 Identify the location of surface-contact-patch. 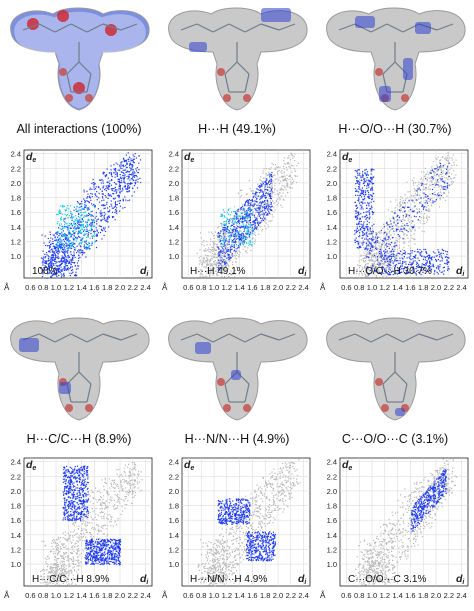
(423, 28).